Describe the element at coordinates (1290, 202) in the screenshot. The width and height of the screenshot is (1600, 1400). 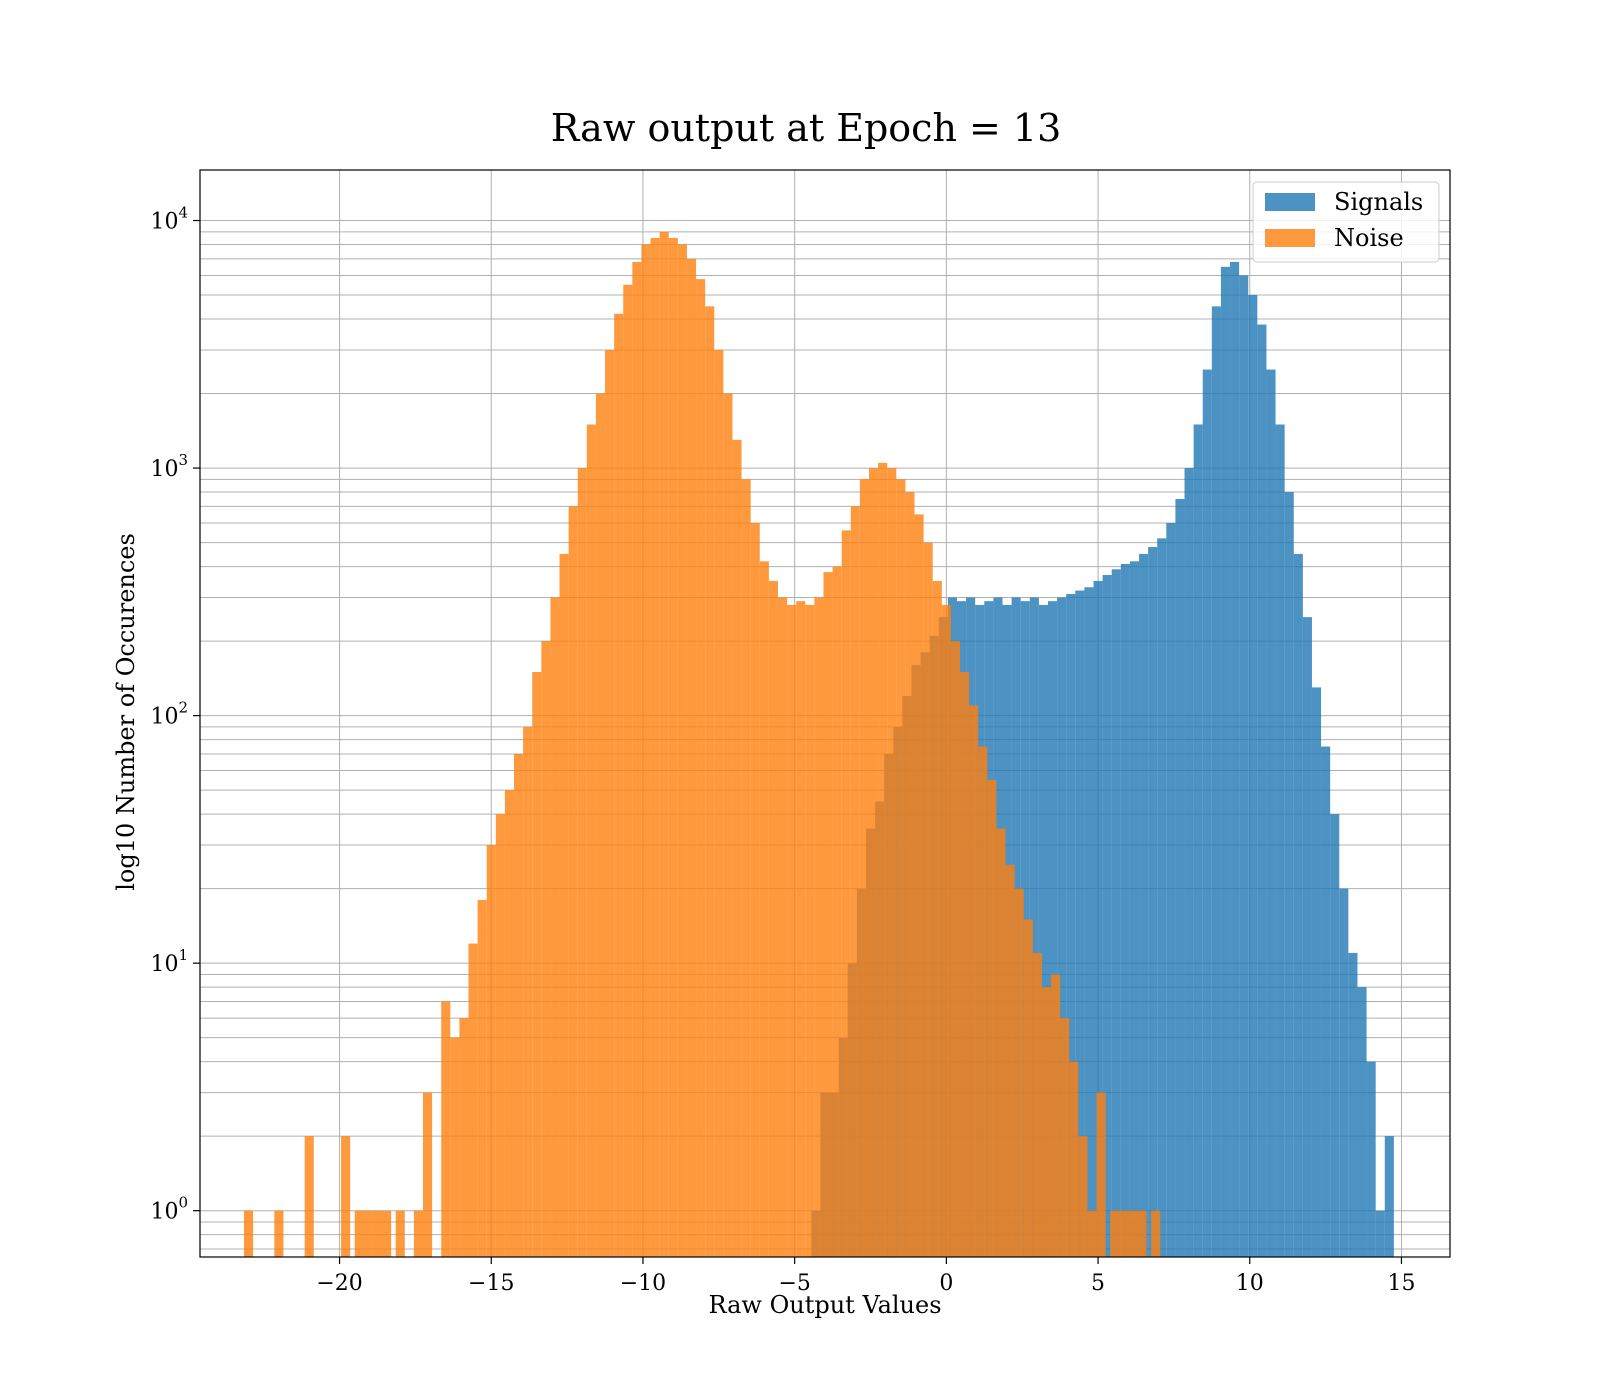
I see `legend-swatch-signals` at that location.